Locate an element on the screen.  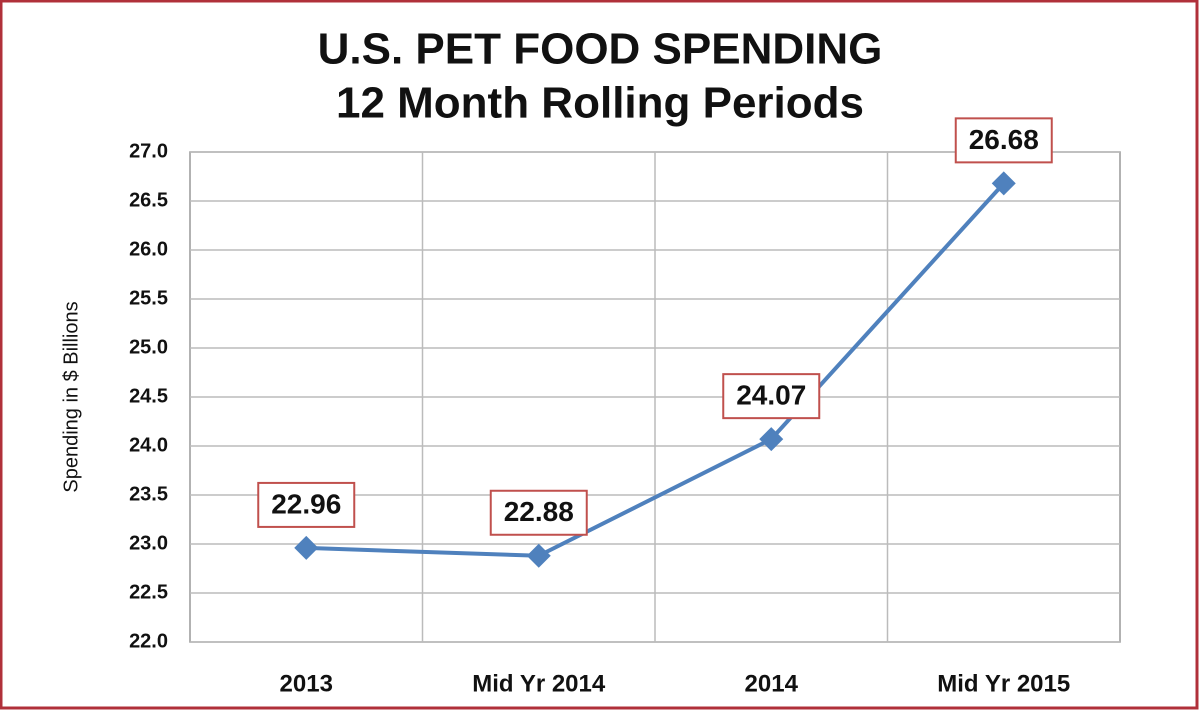
data-label: 22.88 is located at coordinates (539, 511).